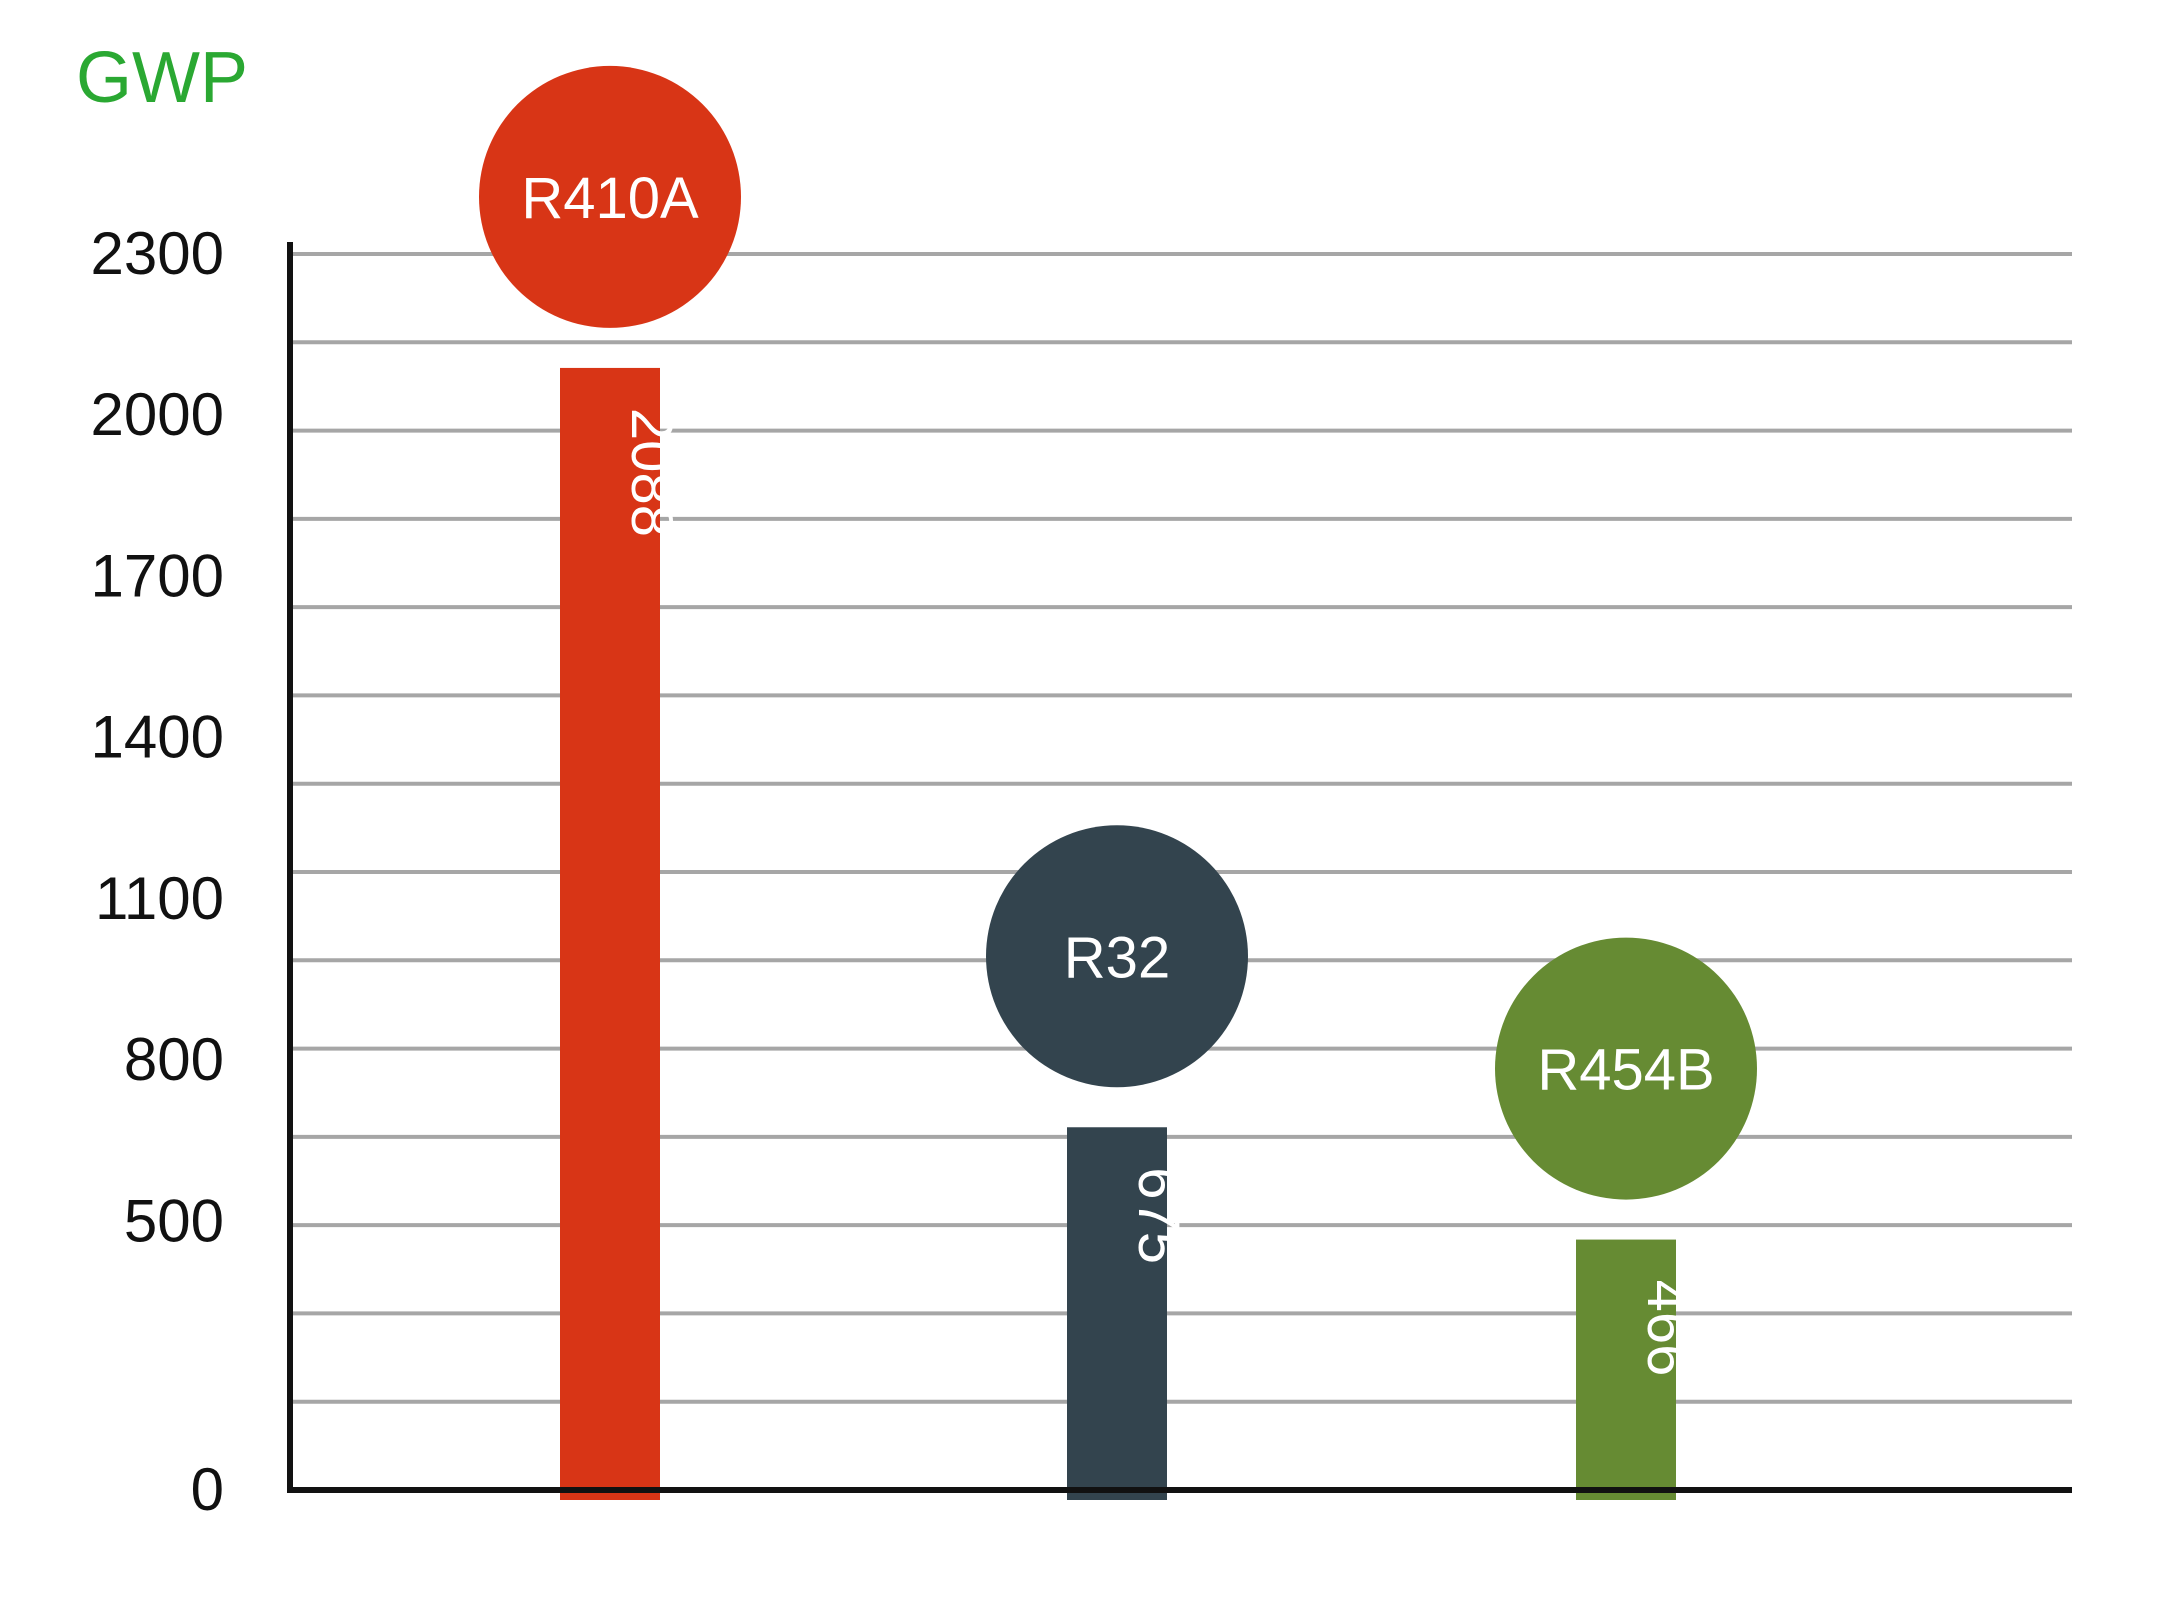 The image size is (2182, 1605). I want to click on category-label: R410A, so click(610, 198).